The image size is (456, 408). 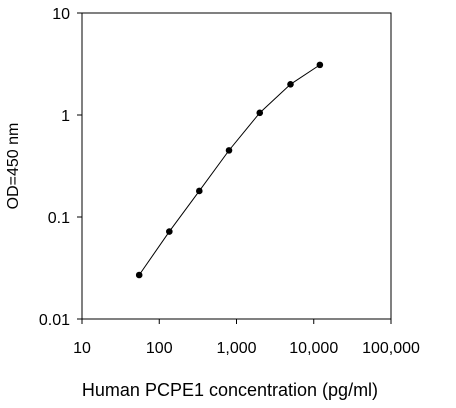 I want to click on x-tick-label: 100, so click(x=159, y=348).